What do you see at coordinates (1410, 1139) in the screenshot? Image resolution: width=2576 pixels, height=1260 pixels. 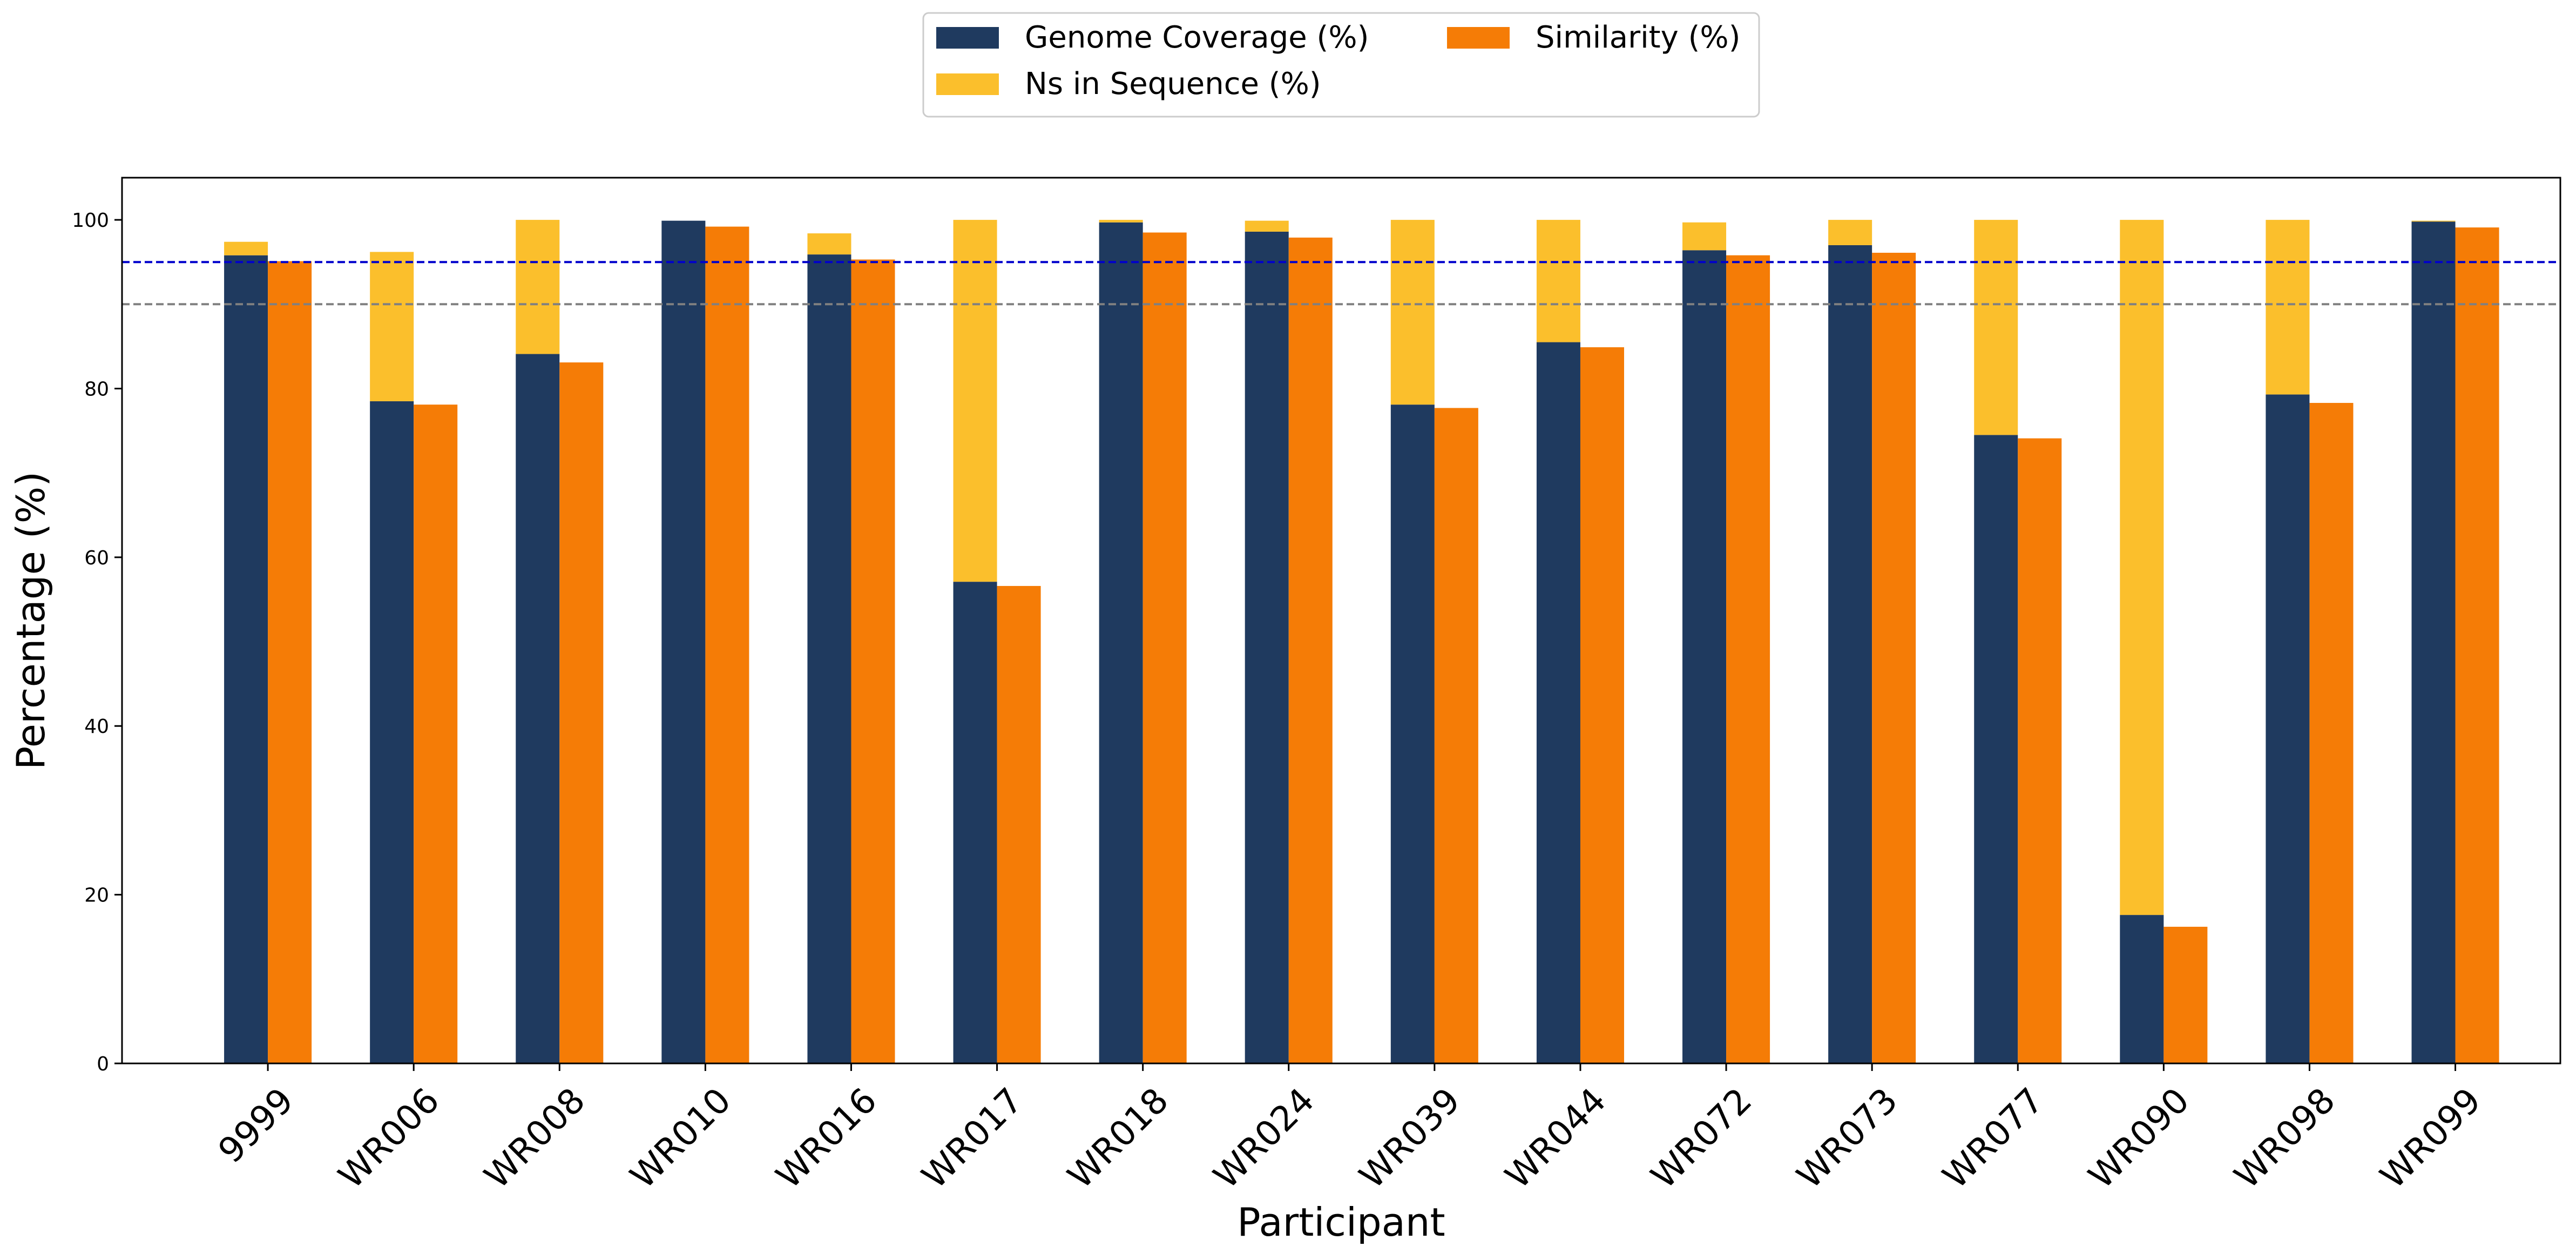 I see `x-tick-label: WR039` at bounding box center [1410, 1139].